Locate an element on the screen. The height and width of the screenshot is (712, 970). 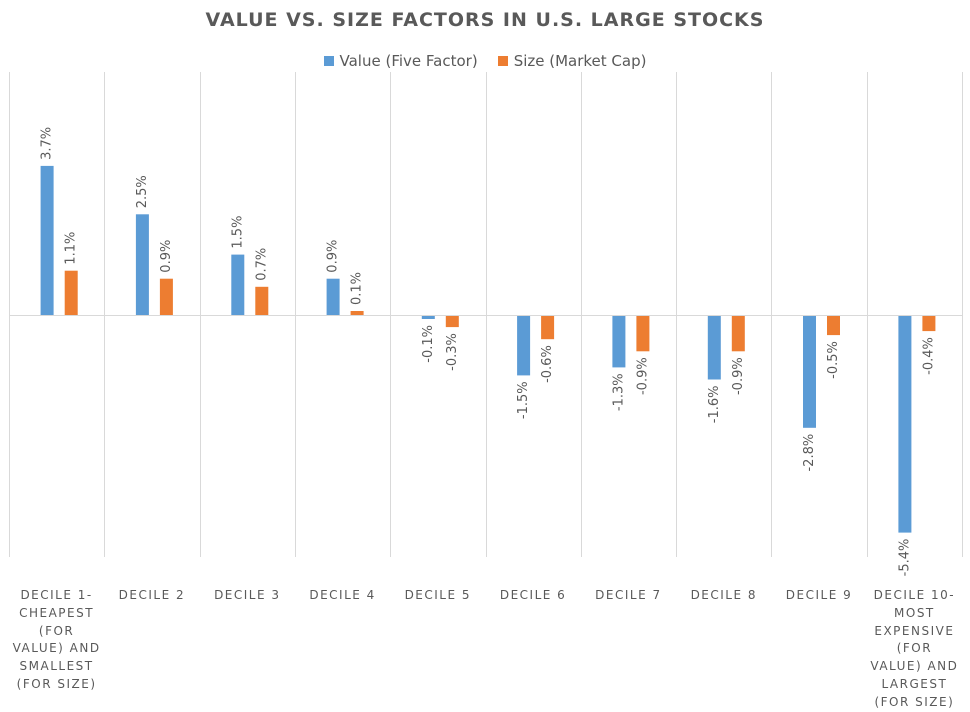
data-label-value: -1.5% is located at coordinates (523, 400).